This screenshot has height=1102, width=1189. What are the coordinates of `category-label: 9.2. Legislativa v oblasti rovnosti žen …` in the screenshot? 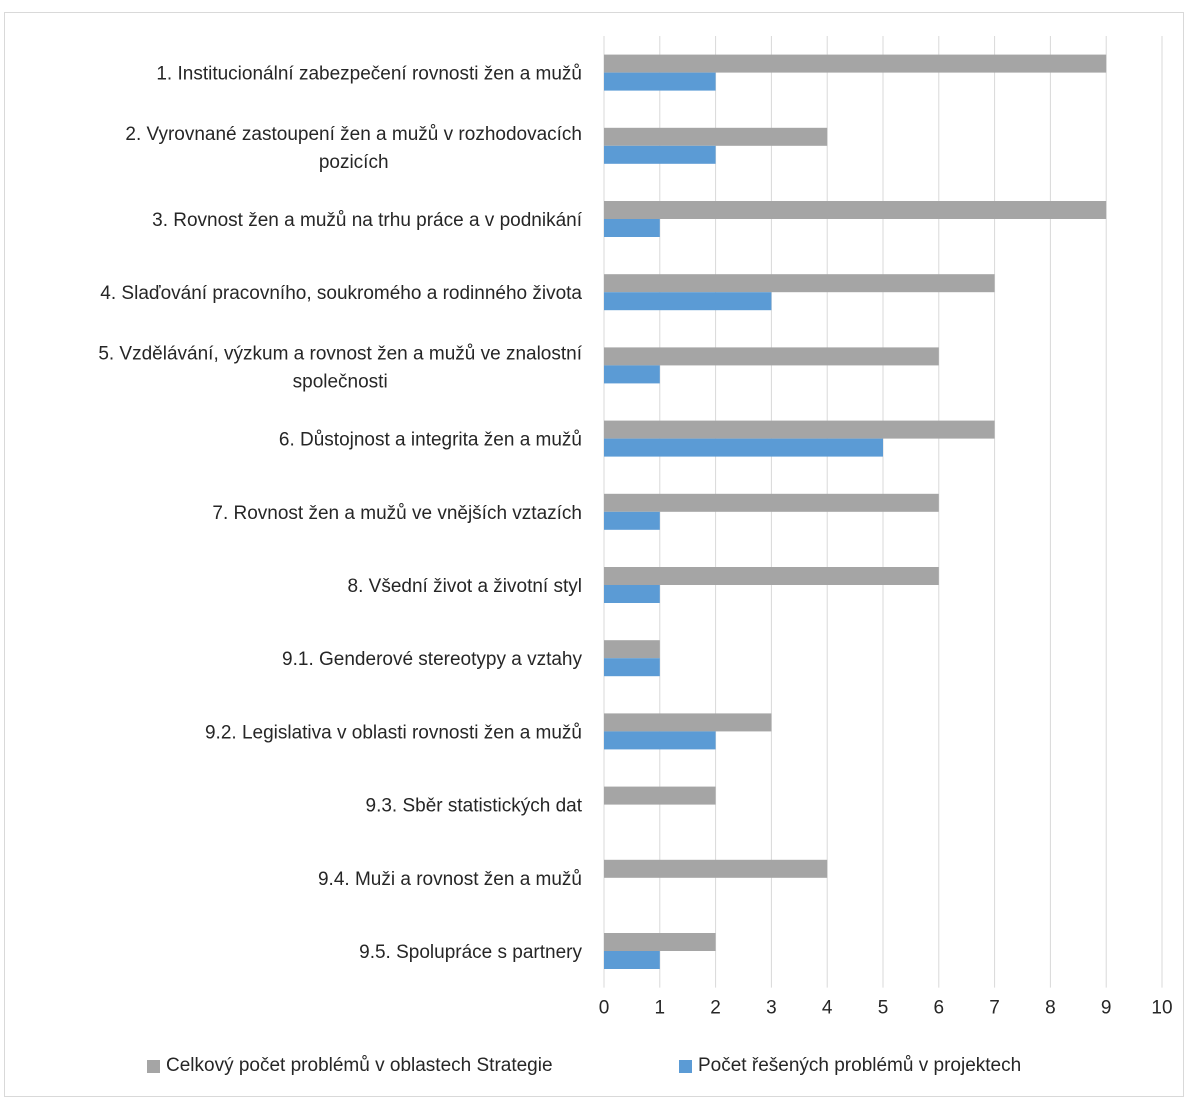 It's located at (393, 732).